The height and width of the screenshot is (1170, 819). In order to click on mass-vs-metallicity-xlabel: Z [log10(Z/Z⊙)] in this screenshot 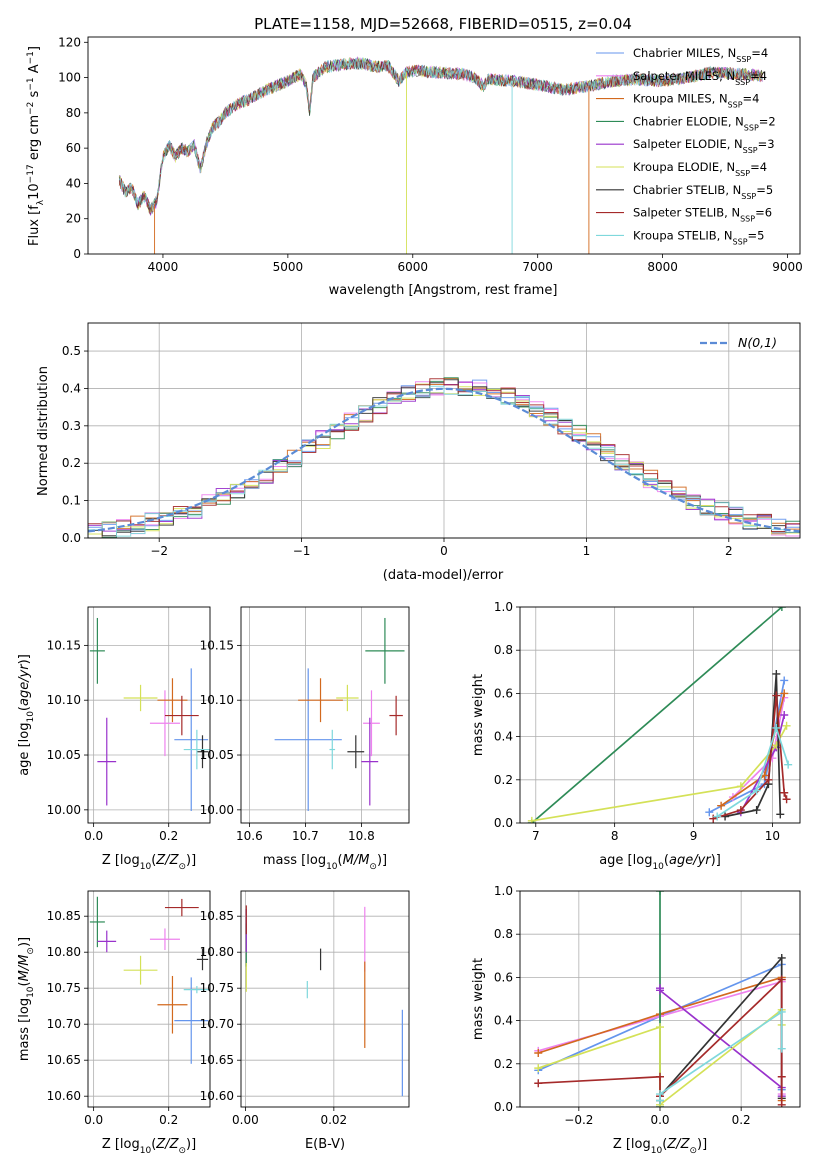, I will do `click(149, 1146)`.